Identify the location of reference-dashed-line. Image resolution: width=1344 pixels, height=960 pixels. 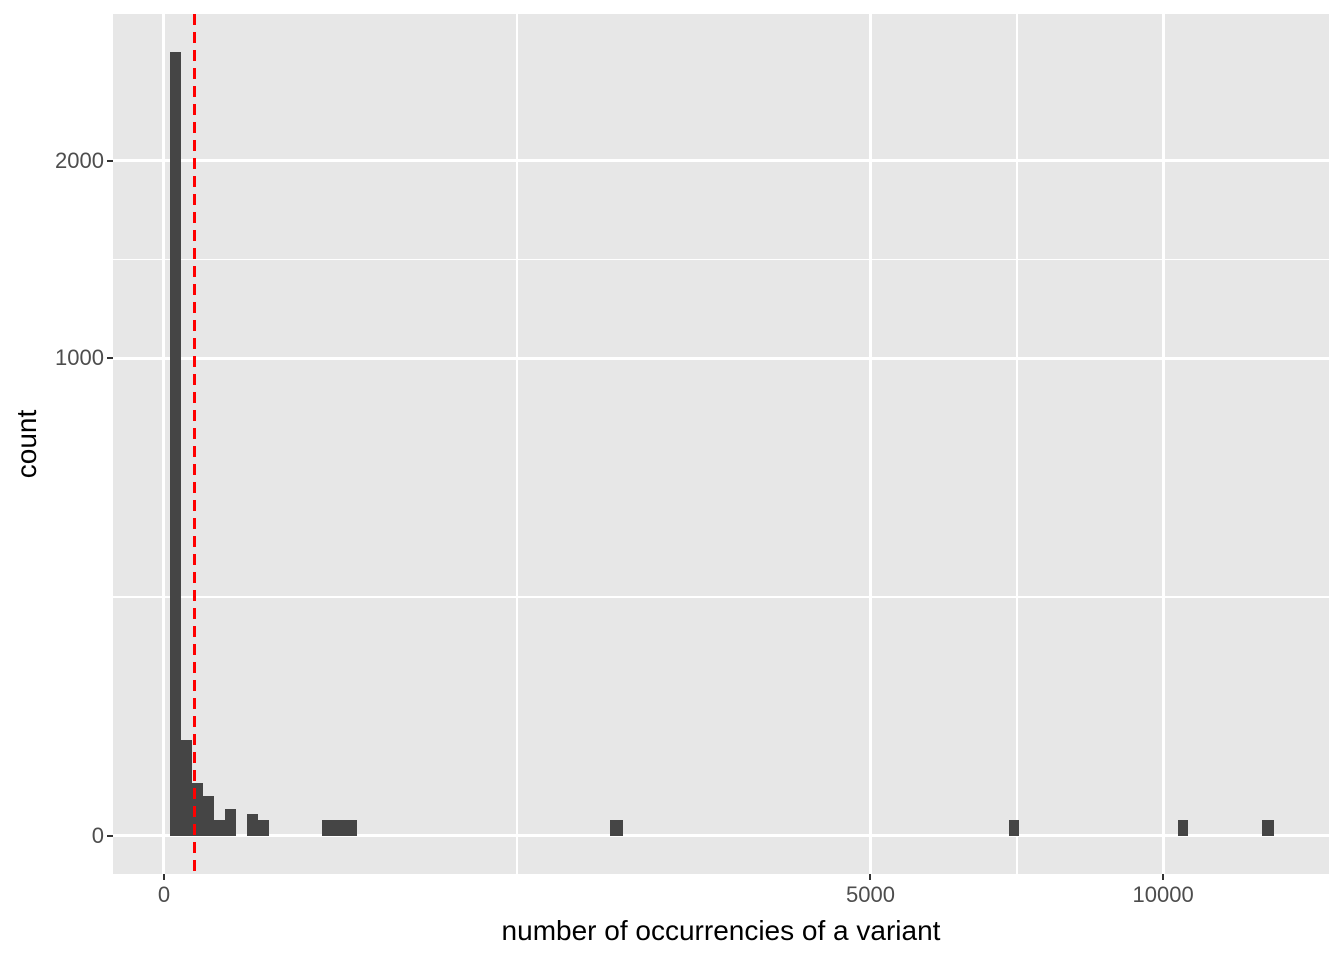
(195, 444).